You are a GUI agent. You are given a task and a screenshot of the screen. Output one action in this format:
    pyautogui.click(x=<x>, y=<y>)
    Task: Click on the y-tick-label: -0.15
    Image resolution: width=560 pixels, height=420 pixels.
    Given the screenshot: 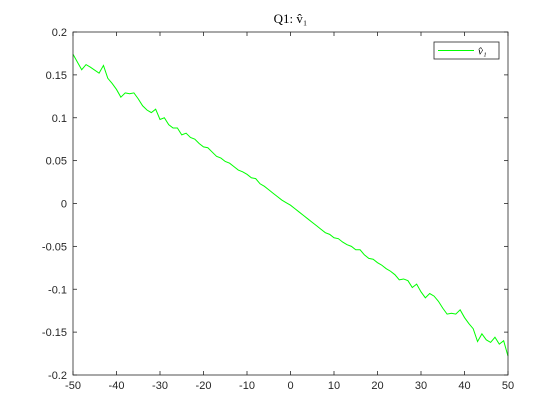 What is the action you would take?
    pyautogui.click(x=54, y=333)
    